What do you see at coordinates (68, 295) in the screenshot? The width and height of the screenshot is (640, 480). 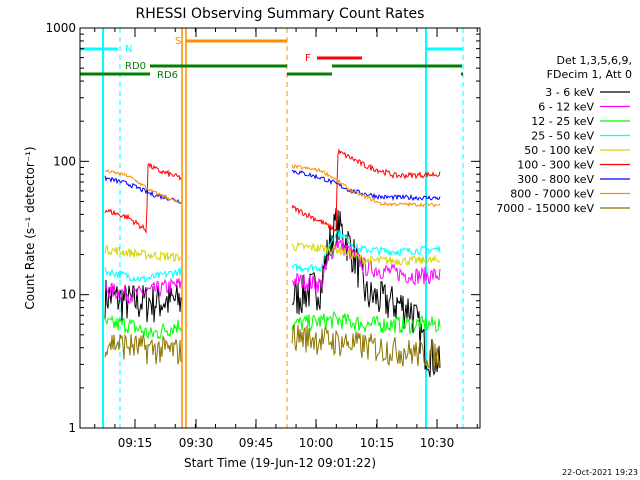 I see `y-tick-label: 10` at bounding box center [68, 295].